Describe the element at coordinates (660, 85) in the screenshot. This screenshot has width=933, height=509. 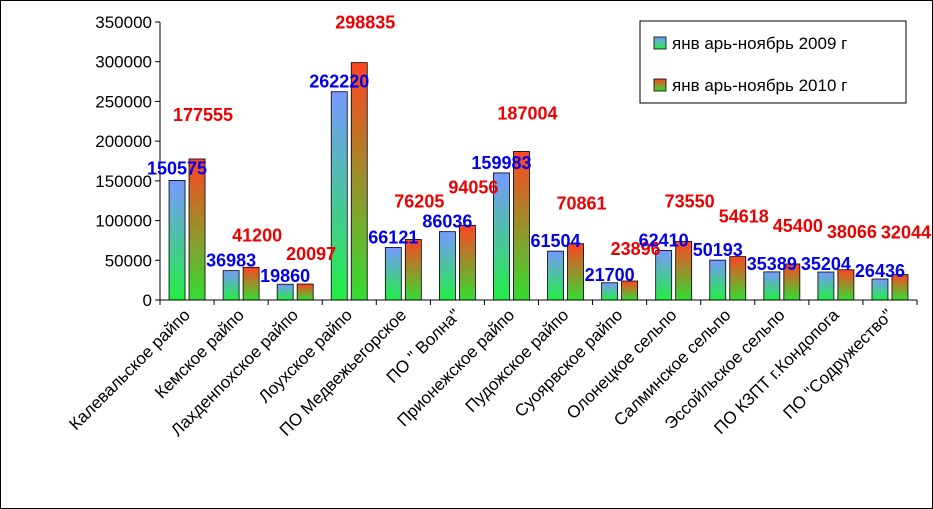
I see `legend-swatch-2010` at that location.